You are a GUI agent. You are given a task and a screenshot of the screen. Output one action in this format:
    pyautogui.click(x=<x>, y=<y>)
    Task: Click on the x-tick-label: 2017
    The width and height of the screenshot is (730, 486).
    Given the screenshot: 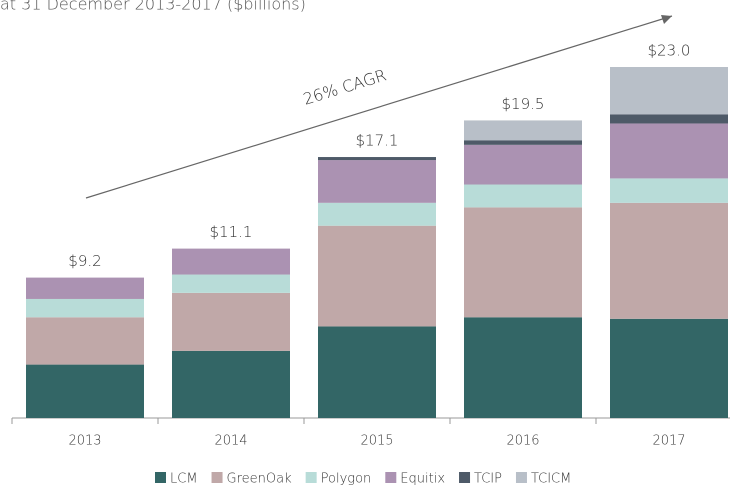 What is the action you would take?
    pyautogui.click(x=668, y=441)
    